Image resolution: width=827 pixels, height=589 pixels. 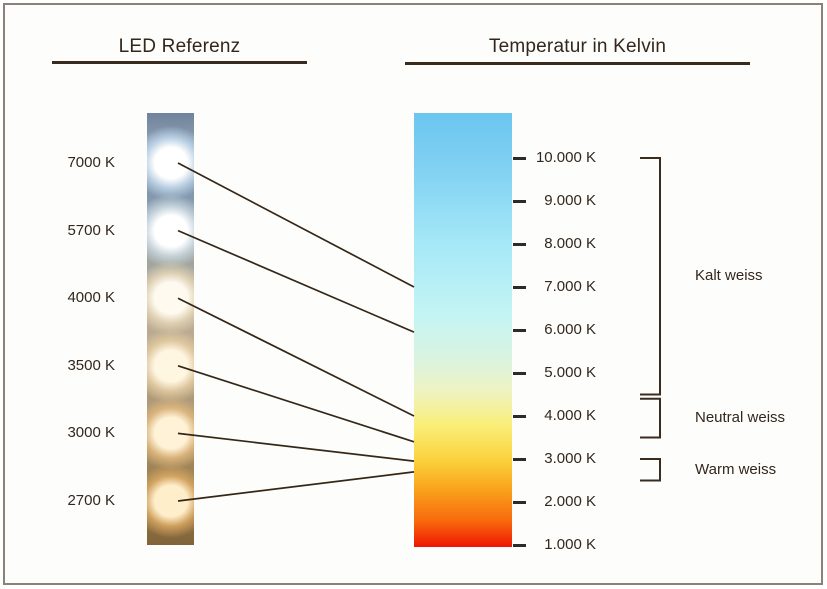 What do you see at coordinates (570, 200) in the screenshot?
I see `kelvin-tick-label: 9.000 K` at bounding box center [570, 200].